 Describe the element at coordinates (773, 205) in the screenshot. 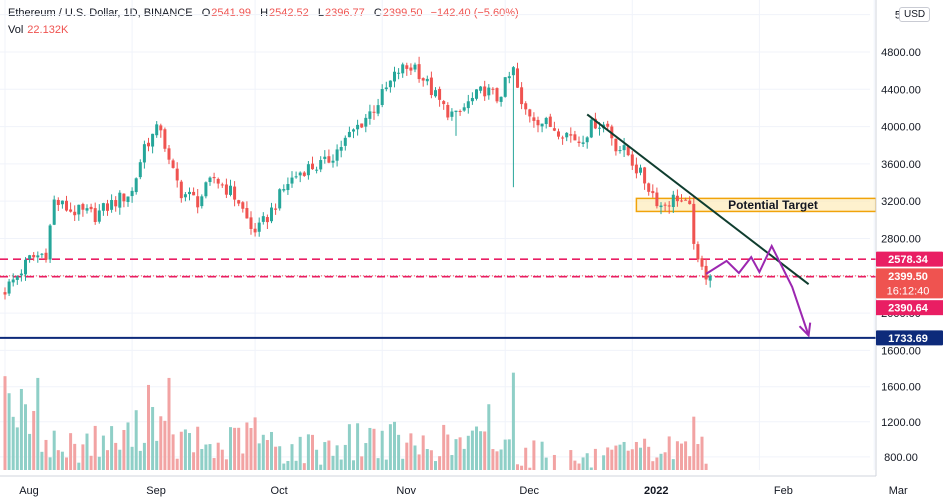

I see `target-zone-label: Potential Target` at that location.